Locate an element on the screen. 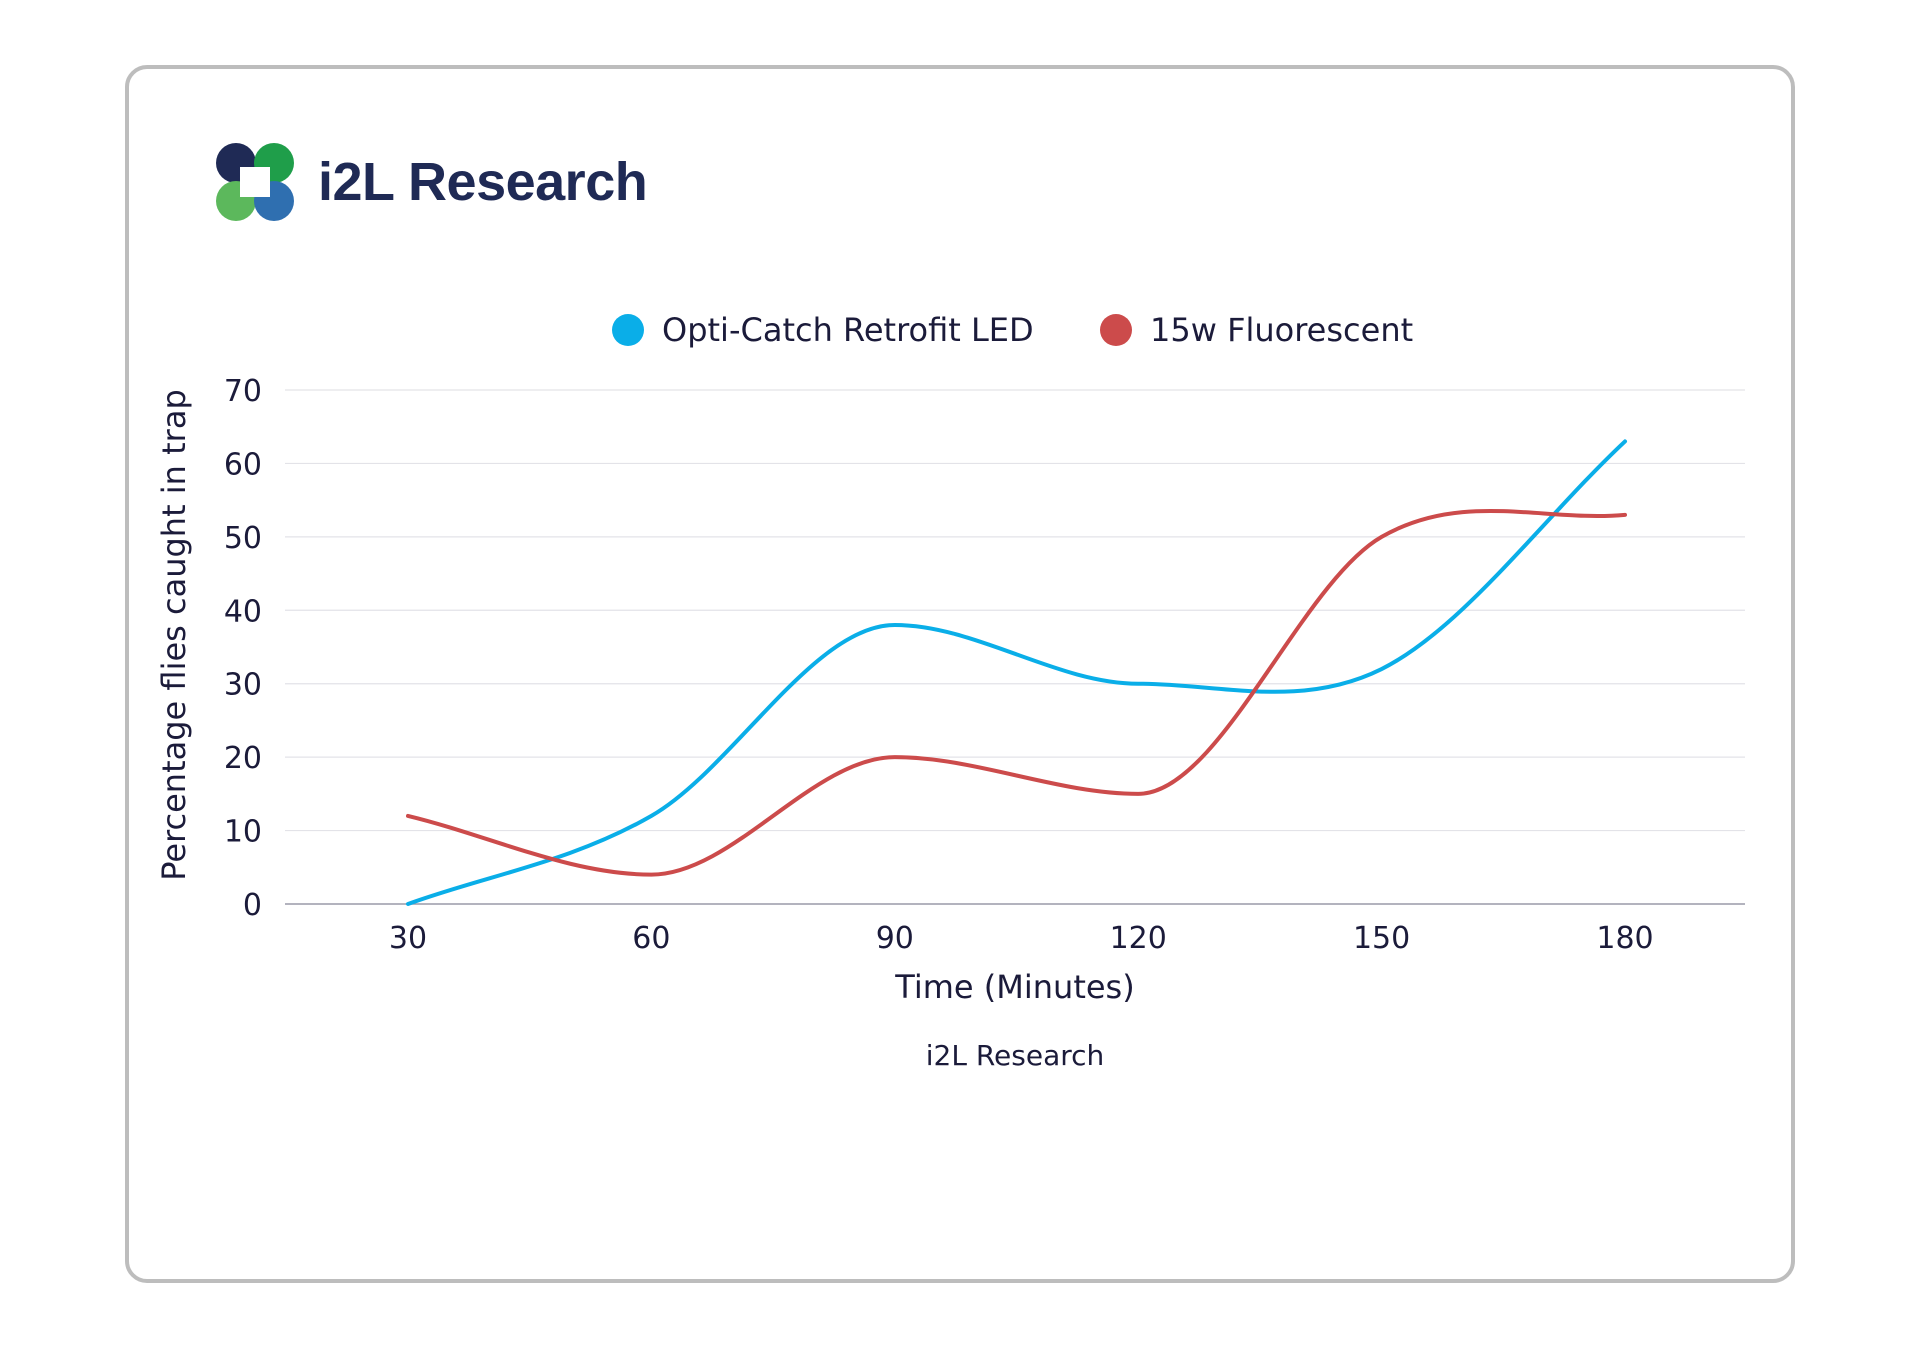 The image size is (1920, 1349). y-axis-ticks: 0 10 20 30 40 50 60 70 is located at coordinates (243, 648).